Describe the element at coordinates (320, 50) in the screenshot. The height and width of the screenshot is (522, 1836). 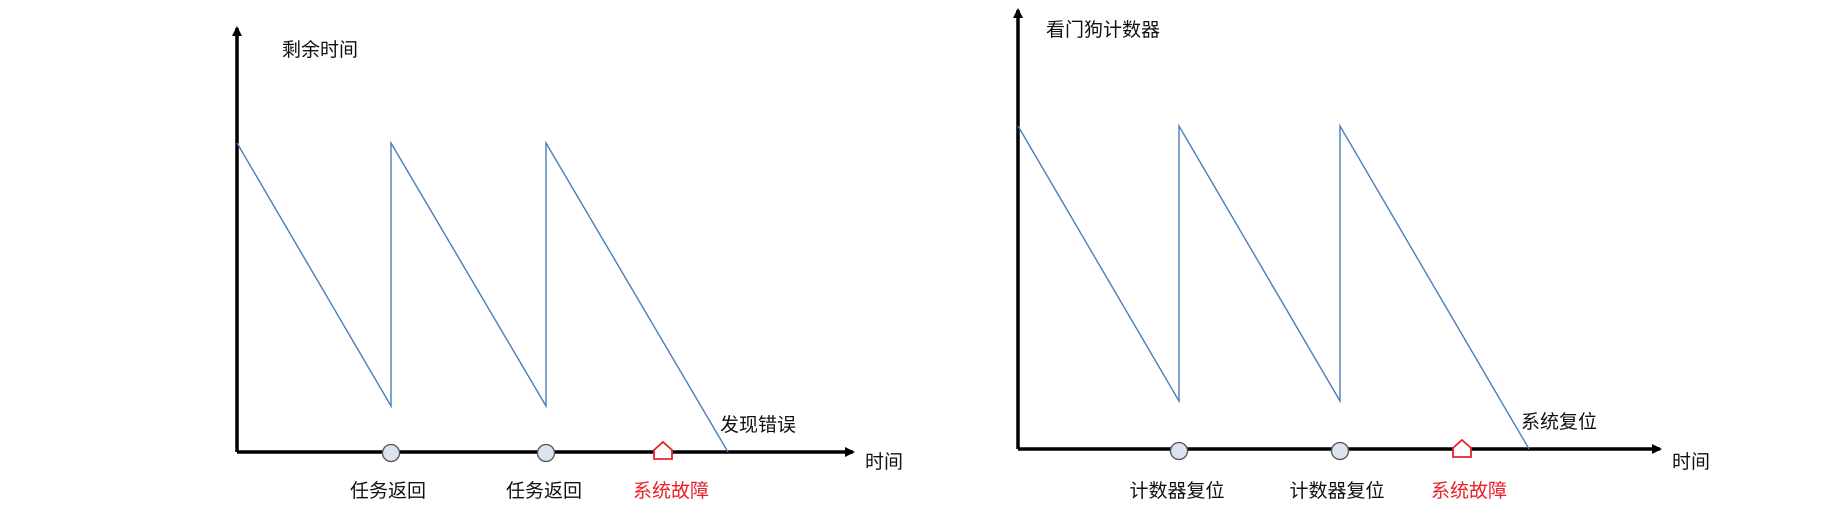
I see `y-axis-label: 剩余时间` at that location.